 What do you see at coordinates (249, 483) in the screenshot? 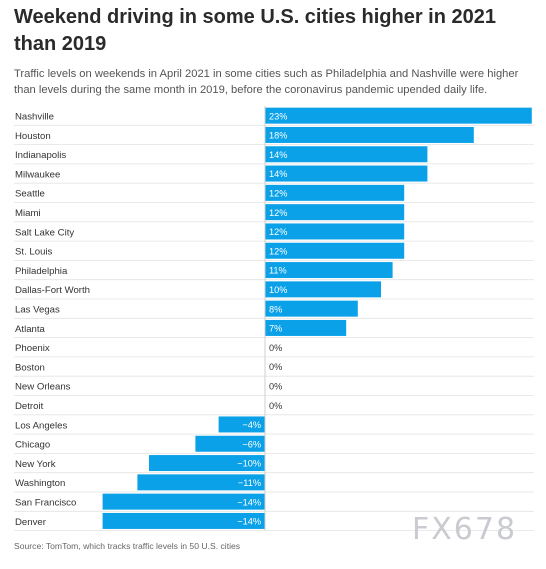
I see `value-label: −11%` at bounding box center [249, 483].